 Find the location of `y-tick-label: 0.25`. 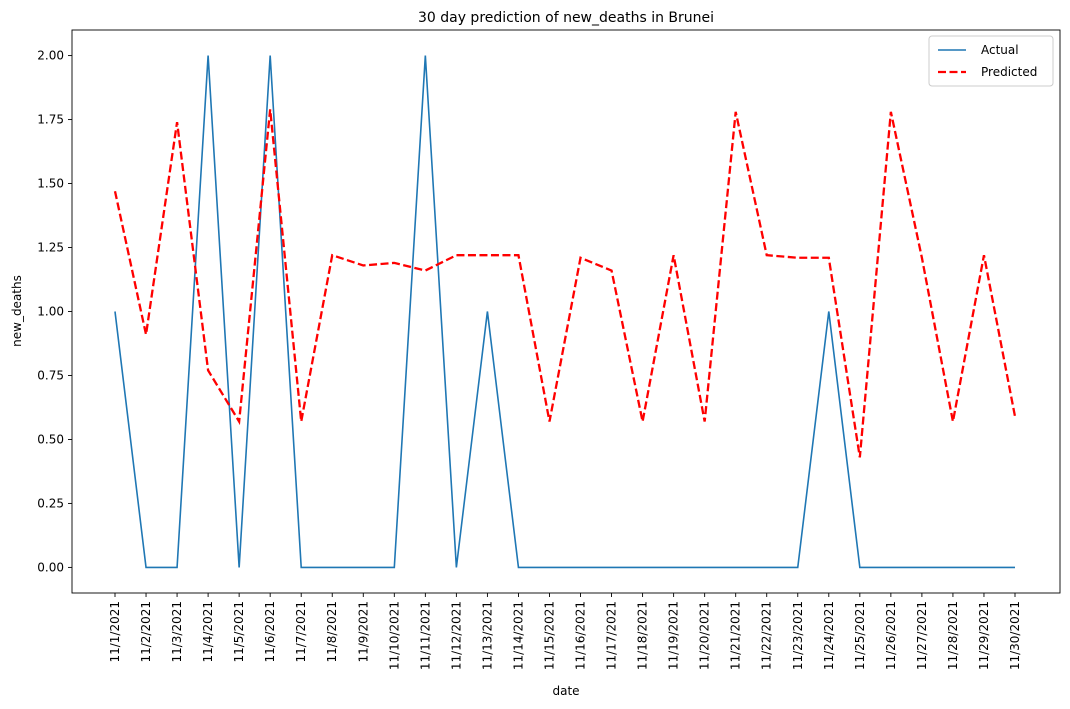

y-tick-label: 0.25 is located at coordinates (50, 503).